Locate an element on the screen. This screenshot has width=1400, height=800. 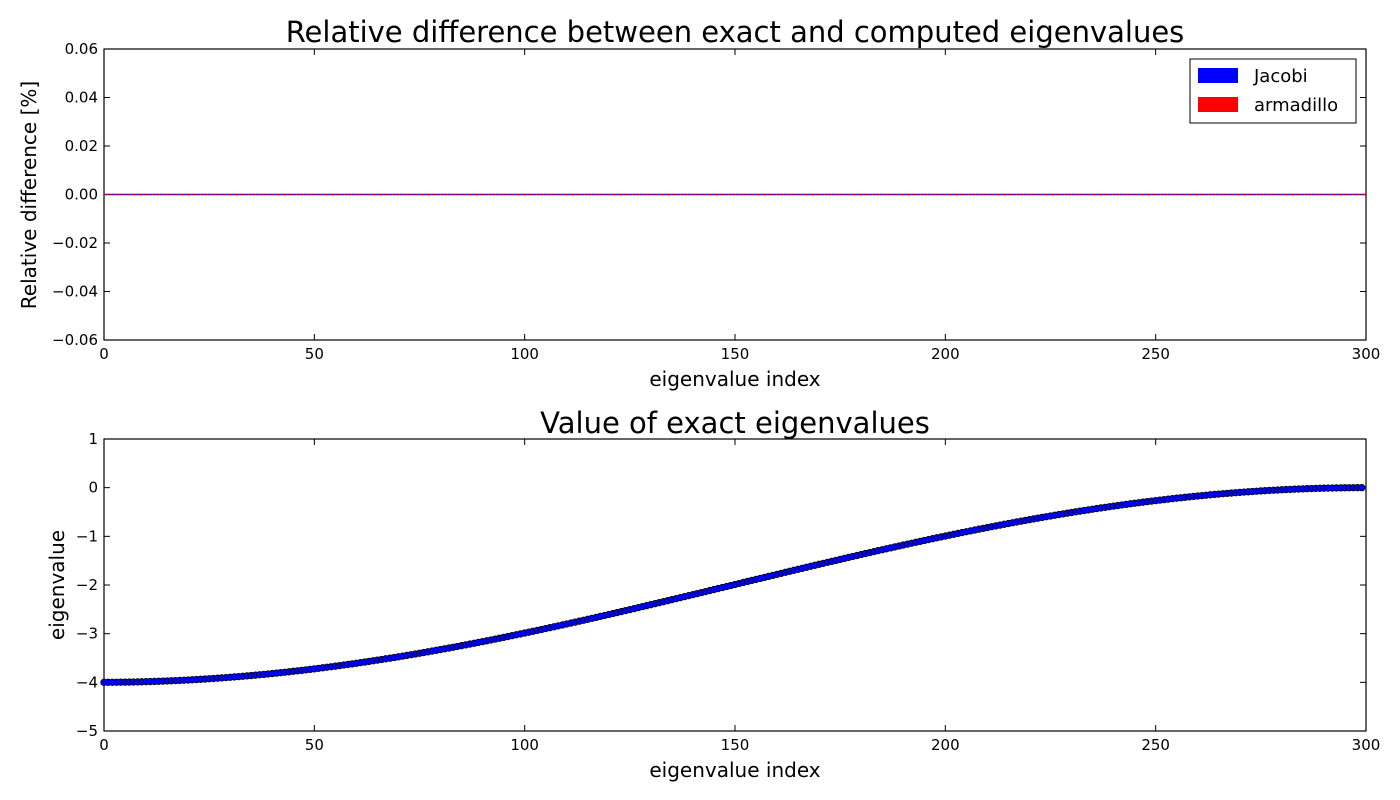
chart-title: Value of exact eigenvalues is located at coordinates (735, 423).